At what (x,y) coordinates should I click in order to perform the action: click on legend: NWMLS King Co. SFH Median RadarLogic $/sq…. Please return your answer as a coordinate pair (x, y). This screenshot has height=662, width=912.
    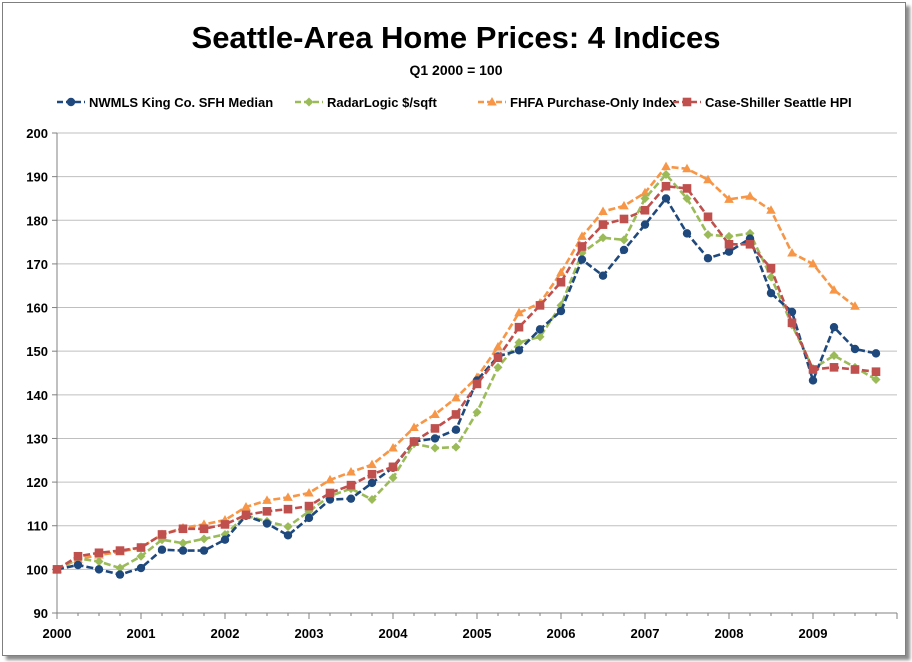
    Looking at the image, I should click on (454, 102).